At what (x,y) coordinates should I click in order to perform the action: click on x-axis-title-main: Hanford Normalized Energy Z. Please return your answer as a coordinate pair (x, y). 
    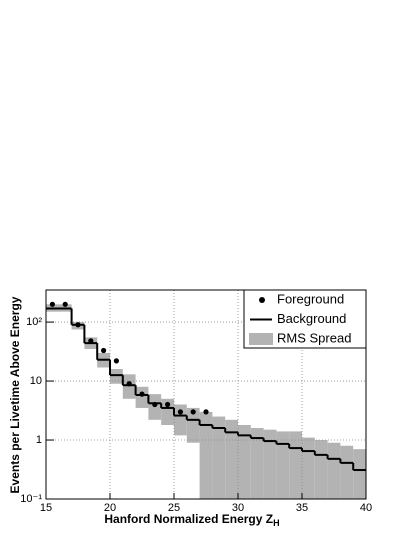
    Looking at the image, I should click on (188, 519).